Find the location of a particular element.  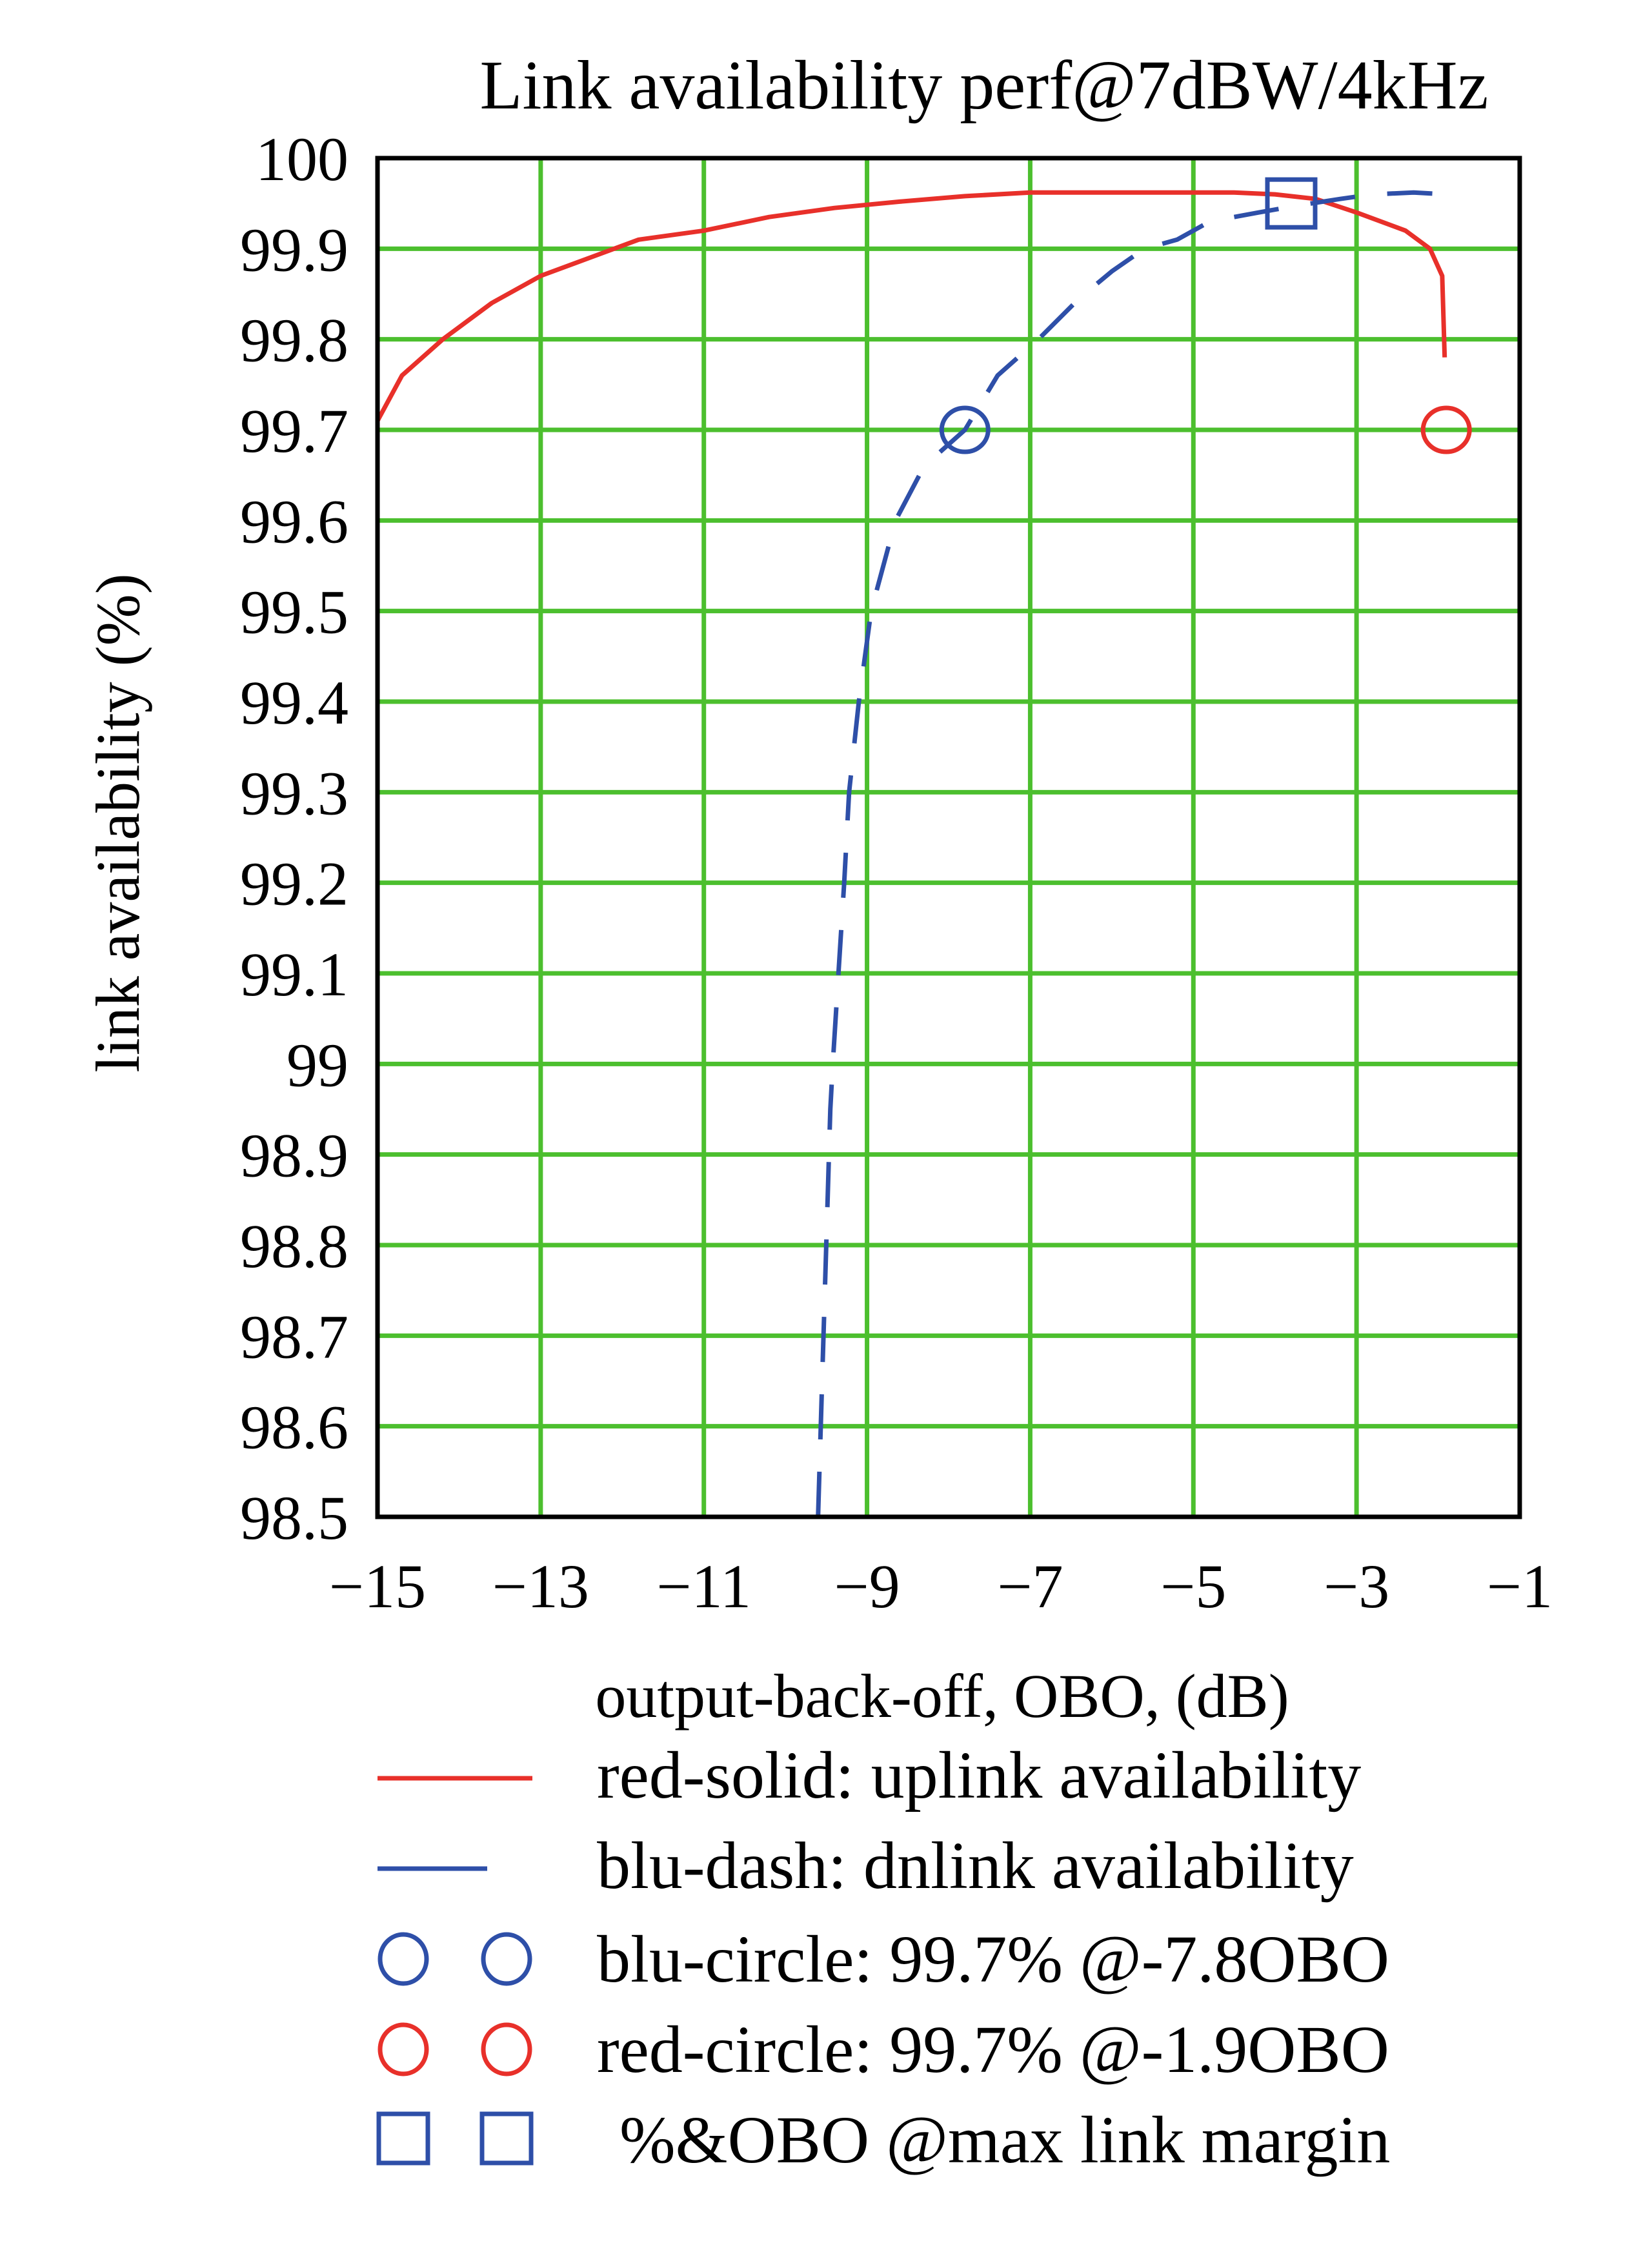

x-tick-label: −7 is located at coordinates (1030, 1586).